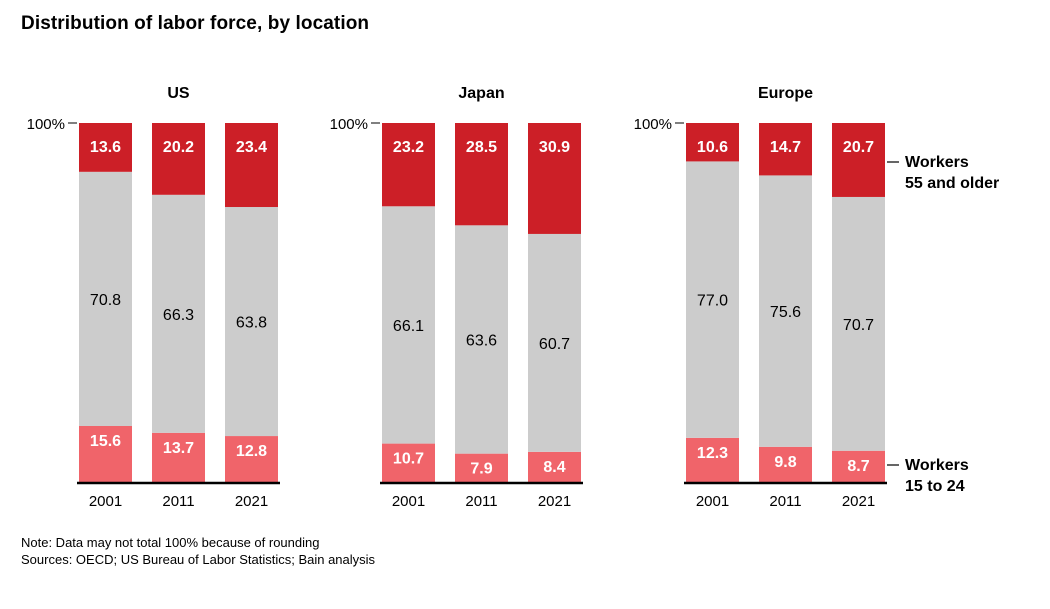  I want to click on data-label-middle-europe-2001: 77.0, so click(712, 301).